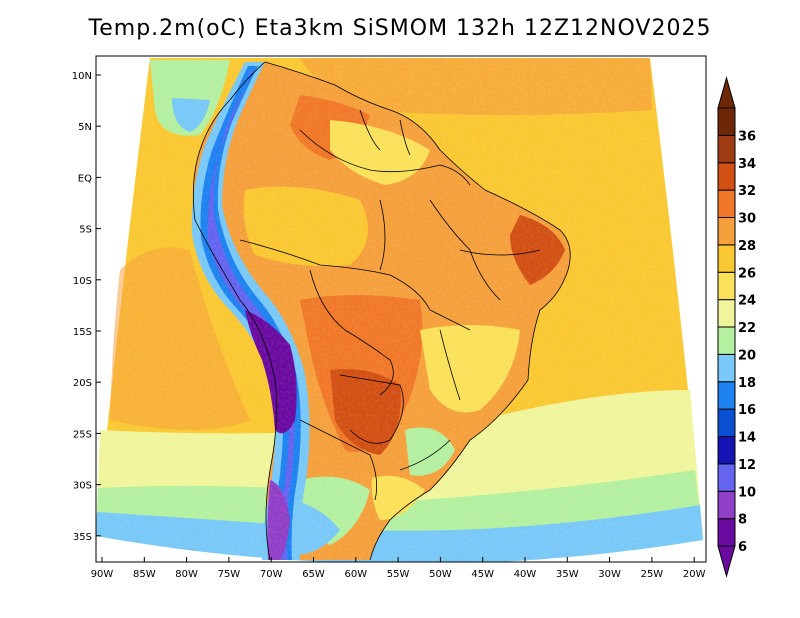 This screenshot has width=800, height=618. Describe the element at coordinates (85, 178) in the screenshot. I see `lat-tick-label: EQ` at that location.